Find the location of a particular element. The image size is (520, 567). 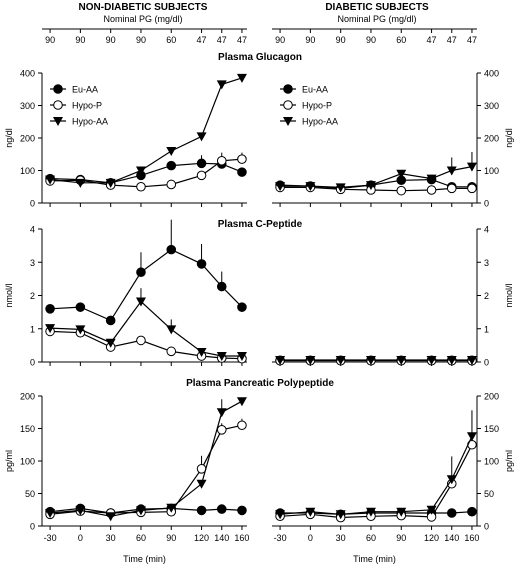

y-axis-label: nmol/l is located at coordinates (509, 295).